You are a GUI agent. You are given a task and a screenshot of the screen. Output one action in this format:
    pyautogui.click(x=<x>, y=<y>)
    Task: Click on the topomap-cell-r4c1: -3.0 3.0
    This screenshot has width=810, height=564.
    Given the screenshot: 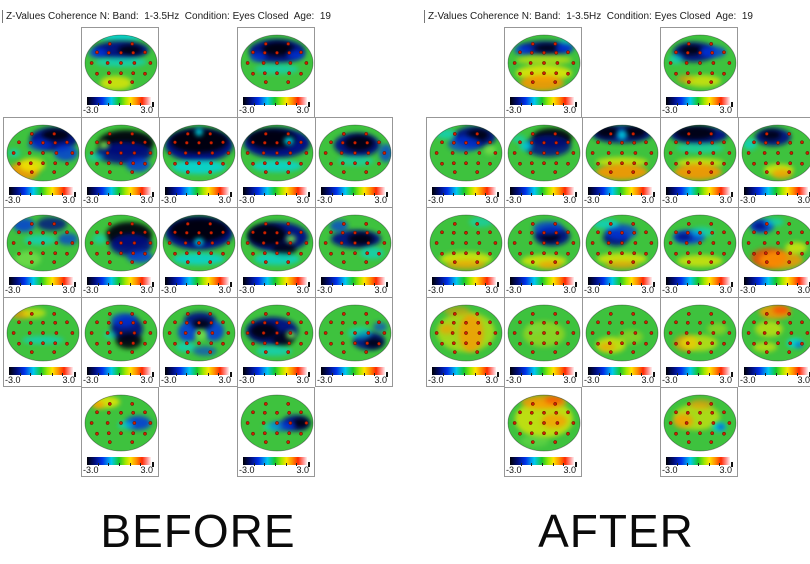 What is the action you would take?
    pyautogui.click(x=465, y=342)
    